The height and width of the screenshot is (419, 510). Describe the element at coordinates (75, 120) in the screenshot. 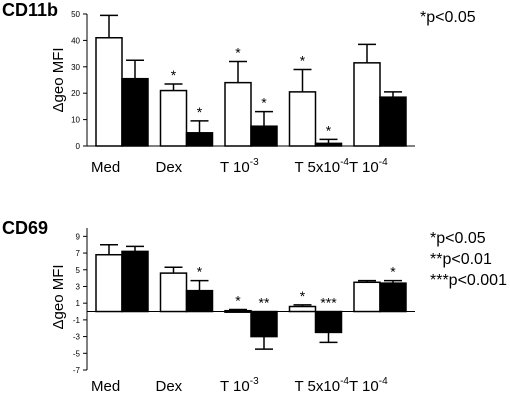

I see `y-tick-label: 10` at that location.